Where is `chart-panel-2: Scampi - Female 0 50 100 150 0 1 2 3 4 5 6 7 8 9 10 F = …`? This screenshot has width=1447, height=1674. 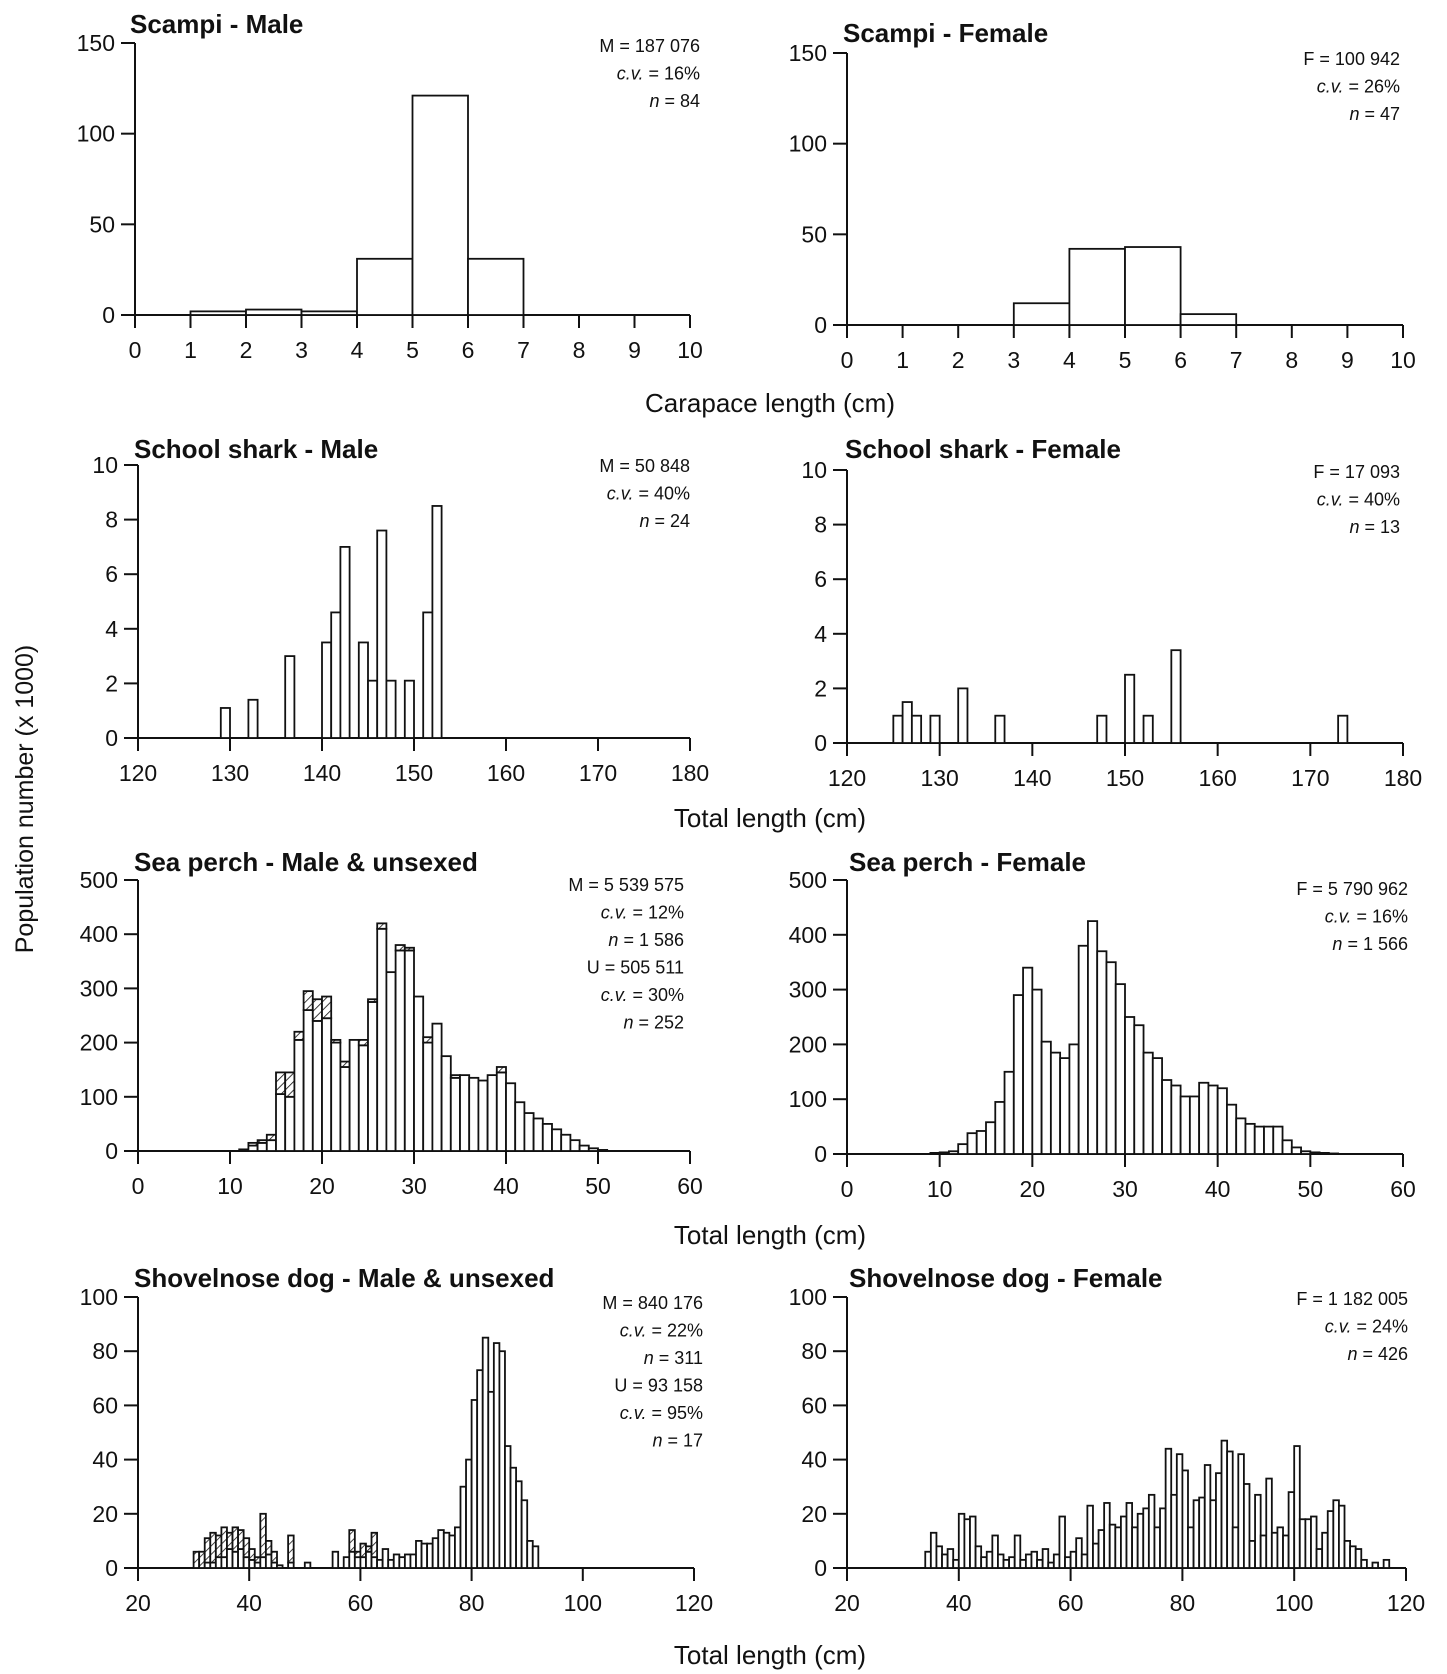 chart-panel-2: Scampi - Female 0 50 100 150 0 1 2 3 4 5 6 7 8 9 10 F = … is located at coordinates (1102, 195).